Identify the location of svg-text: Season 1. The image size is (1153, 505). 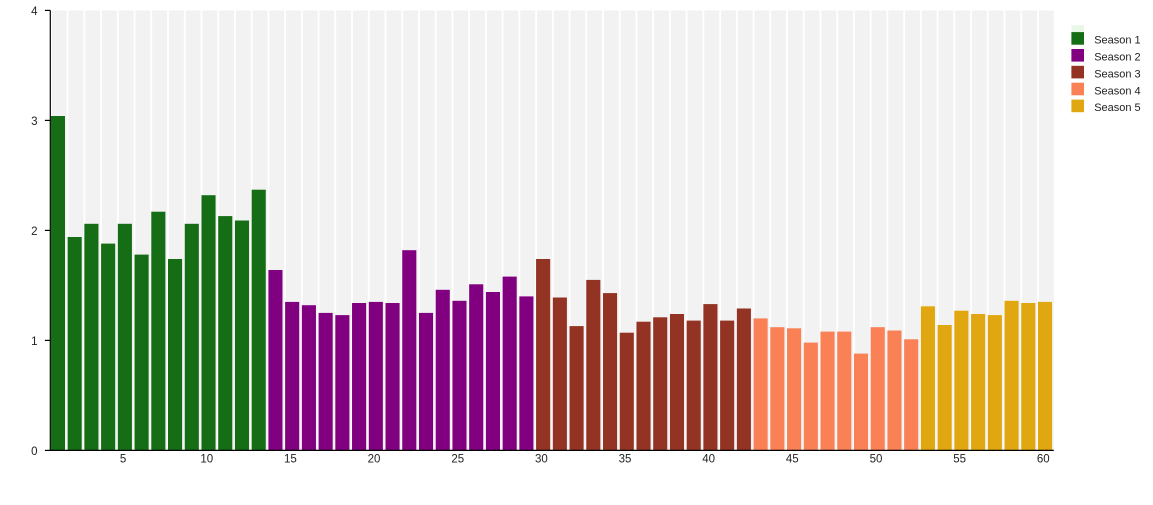
(1117, 41).